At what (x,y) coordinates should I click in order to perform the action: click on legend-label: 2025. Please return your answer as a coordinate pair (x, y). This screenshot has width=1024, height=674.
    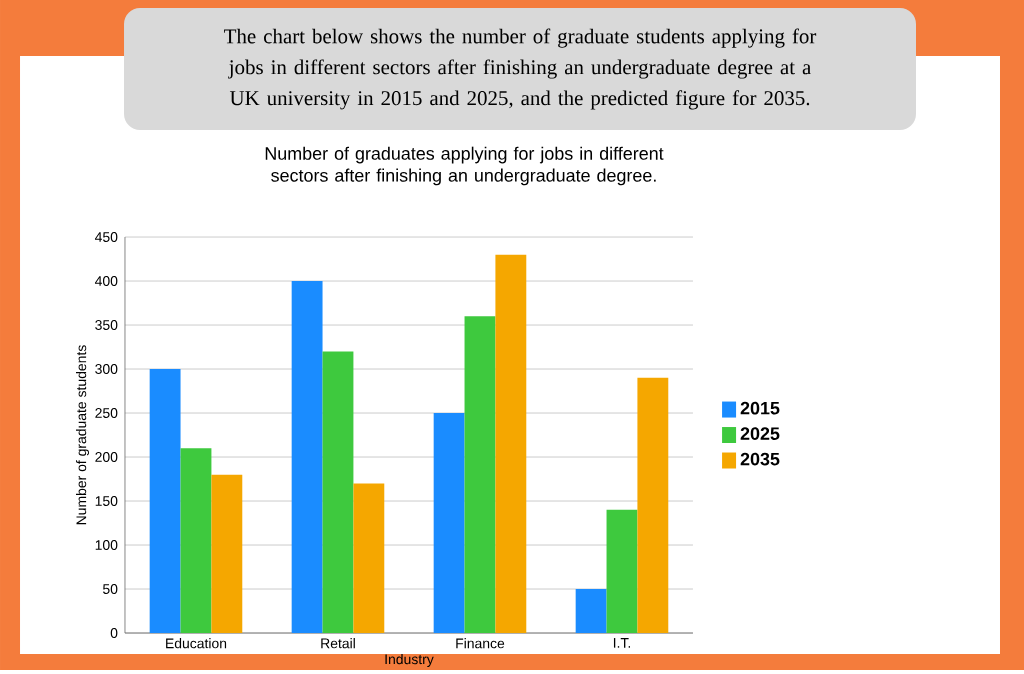
    Looking at the image, I should click on (760, 434).